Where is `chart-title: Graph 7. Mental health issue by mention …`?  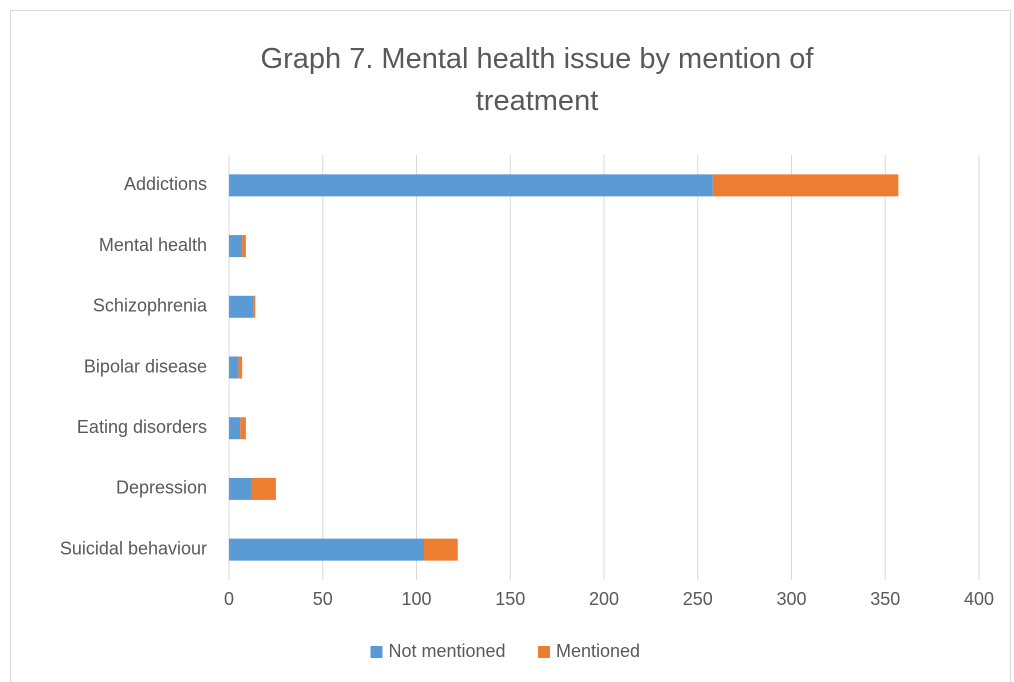
chart-title: Graph 7. Mental health issue by mention … is located at coordinates (537, 80).